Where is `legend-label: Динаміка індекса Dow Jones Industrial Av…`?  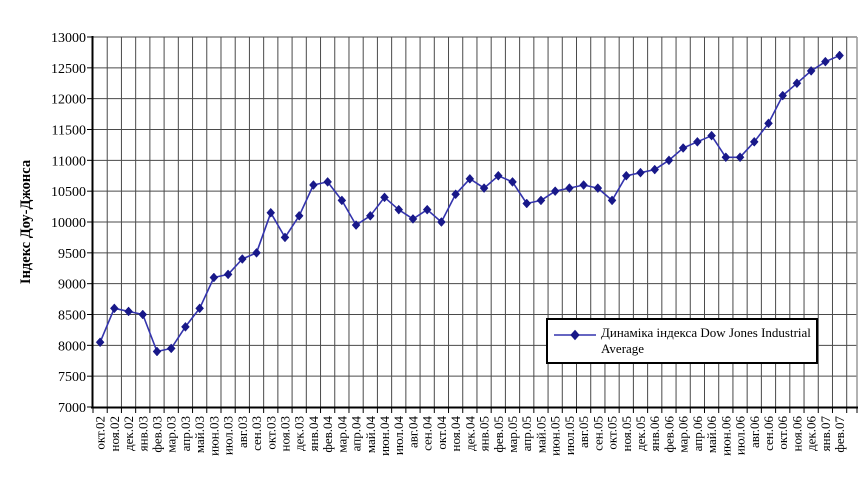
legend-label: Динаміка індекса Dow Jones Industrial Av… is located at coordinates (706, 340).